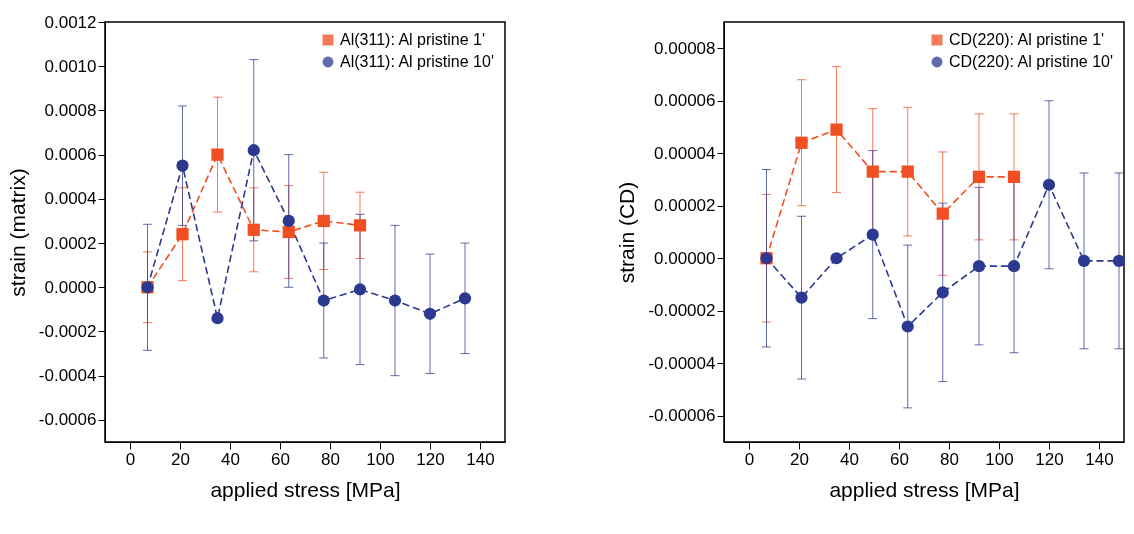 The image size is (1134, 534). Describe the element at coordinates (627, 232) in the screenshot. I see `y-axis-title: strain (CD)` at that location.